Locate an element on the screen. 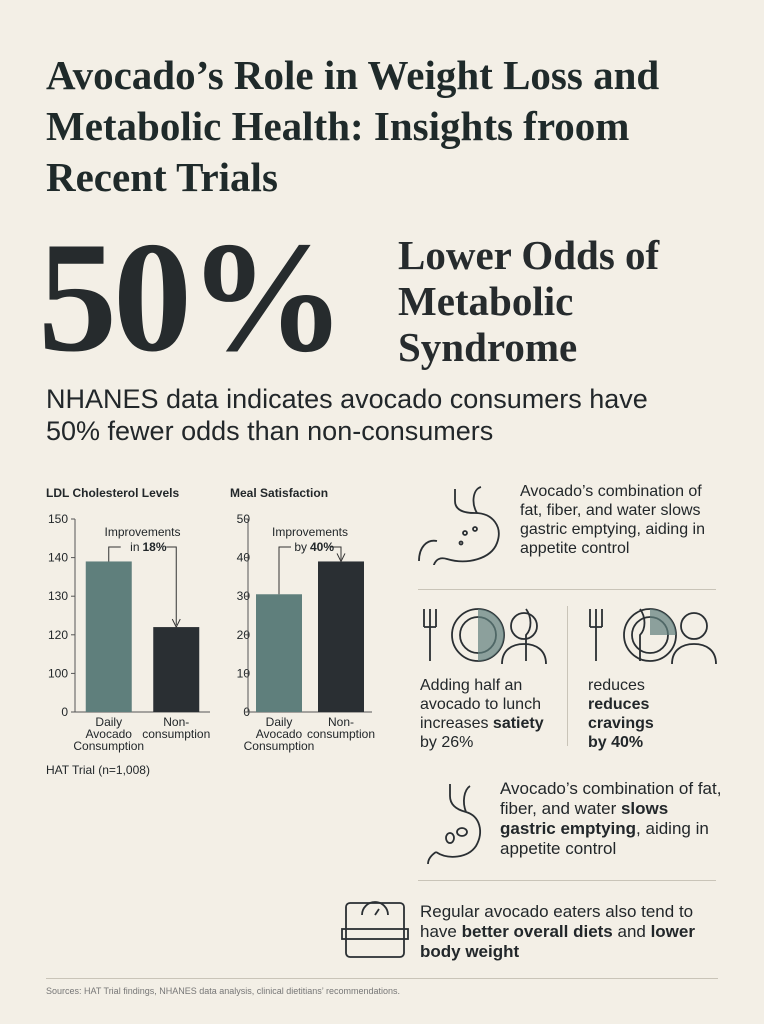  panel-segment: satiety is located at coordinates (518, 723).